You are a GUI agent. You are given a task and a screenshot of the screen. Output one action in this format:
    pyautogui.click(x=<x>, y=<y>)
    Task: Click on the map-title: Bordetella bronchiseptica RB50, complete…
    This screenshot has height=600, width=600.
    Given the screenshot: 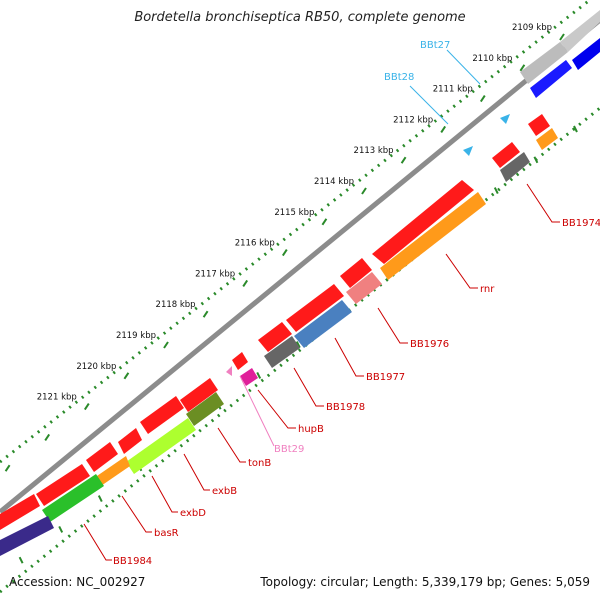 What is the action you would take?
    pyautogui.click(x=300, y=17)
    